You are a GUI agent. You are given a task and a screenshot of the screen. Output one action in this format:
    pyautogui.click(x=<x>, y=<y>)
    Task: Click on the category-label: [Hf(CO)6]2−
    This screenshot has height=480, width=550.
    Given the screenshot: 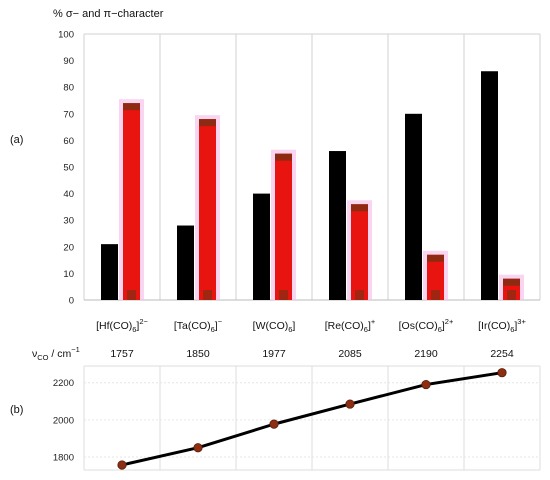 What is the action you would take?
    pyautogui.click(x=122, y=325)
    